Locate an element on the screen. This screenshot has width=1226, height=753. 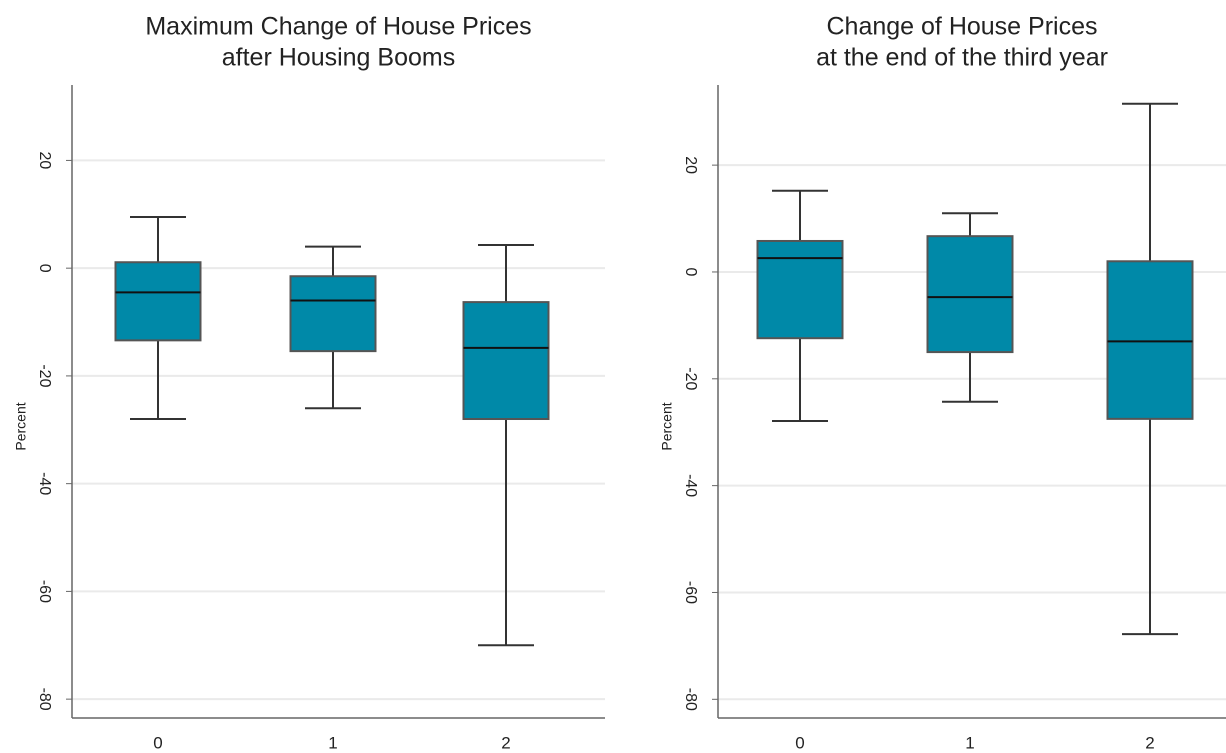
chart-title: Change of House Prices is located at coordinates (962, 27).